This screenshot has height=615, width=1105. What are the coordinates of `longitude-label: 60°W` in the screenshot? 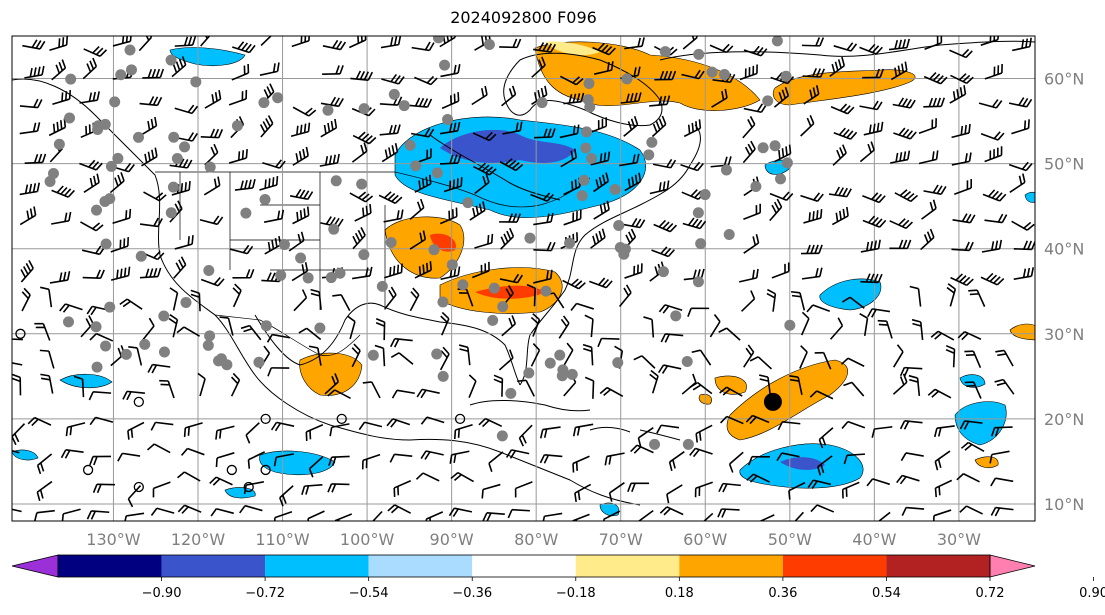 It's located at (705, 539).